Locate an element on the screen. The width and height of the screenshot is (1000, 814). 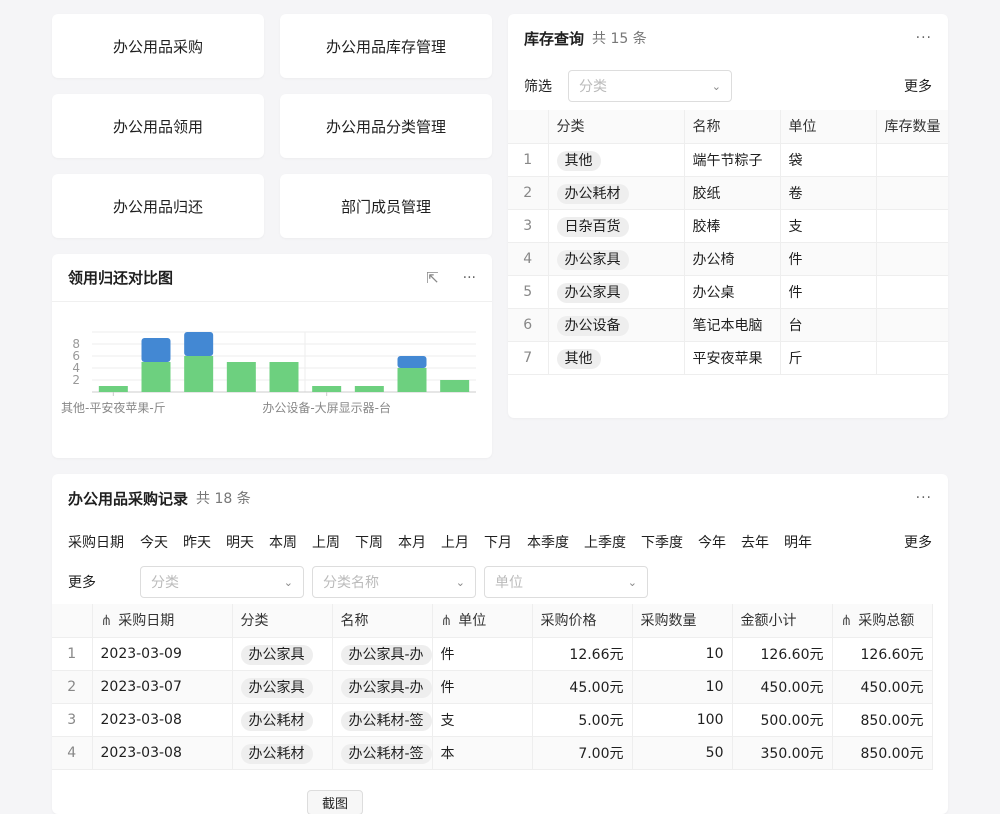
category-cell: 其他 is located at coordinates (616, 358).